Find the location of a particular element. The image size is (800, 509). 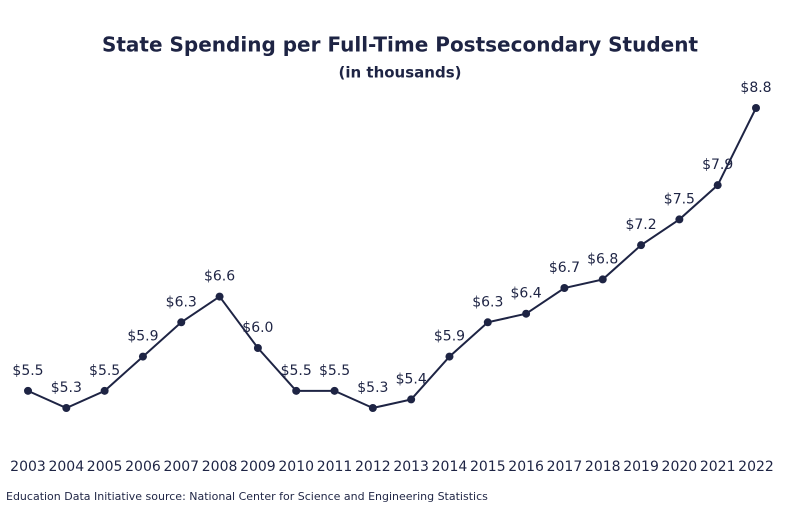

x-tick-label: 2020 is located at coordinates (680, 467).